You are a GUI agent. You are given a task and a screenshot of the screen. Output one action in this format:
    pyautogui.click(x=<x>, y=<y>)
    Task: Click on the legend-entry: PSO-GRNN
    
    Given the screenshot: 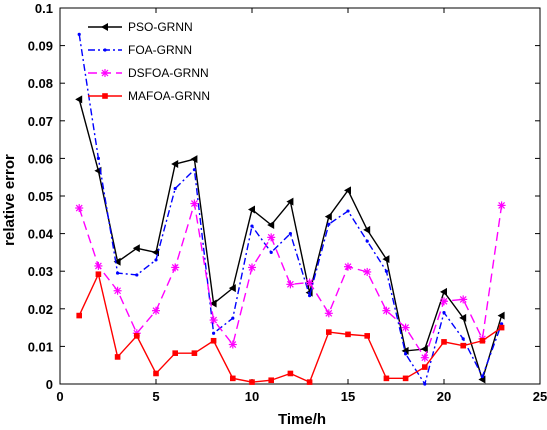 What is the action you would take?
    pyautogui.click(x=140, y=27)
    